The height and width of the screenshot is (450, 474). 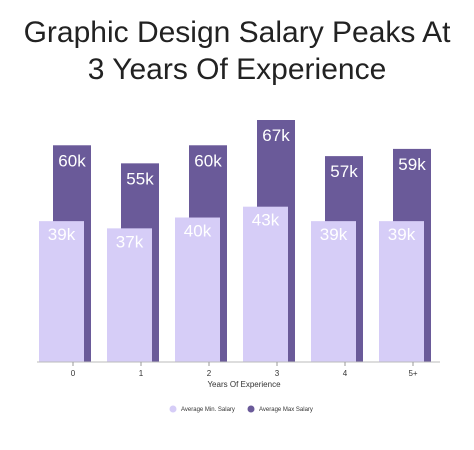 What do you see at coordinates (140, 178) in the screenshot?
I see `data-label-max-1: 55k` at bounding box center [140, 178].